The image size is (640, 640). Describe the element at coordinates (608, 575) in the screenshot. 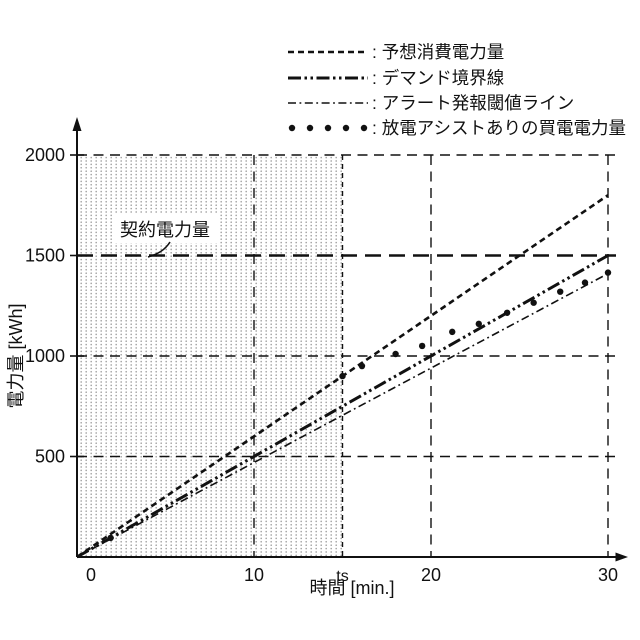

I see `x-tick-label-30: 30` at that location.